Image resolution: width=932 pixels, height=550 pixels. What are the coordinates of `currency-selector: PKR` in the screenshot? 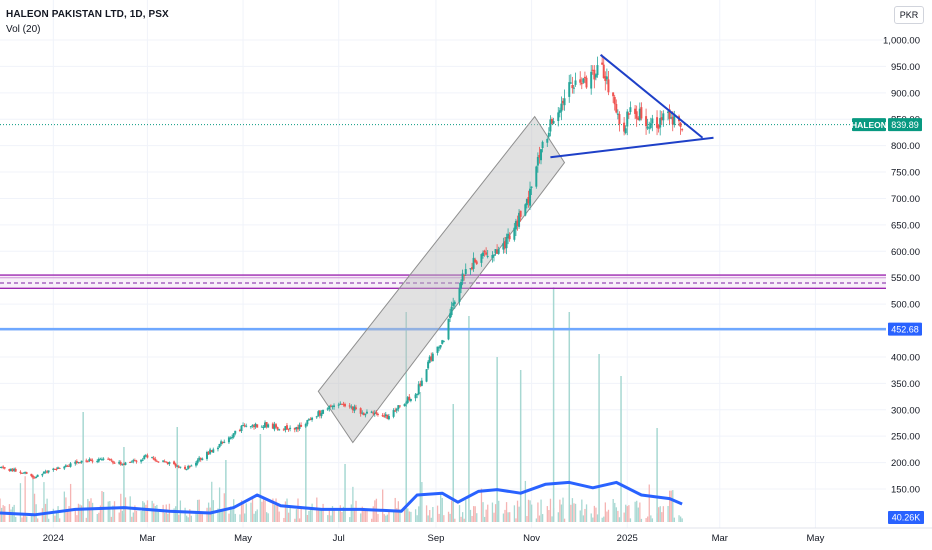 It's located at (909, 15).